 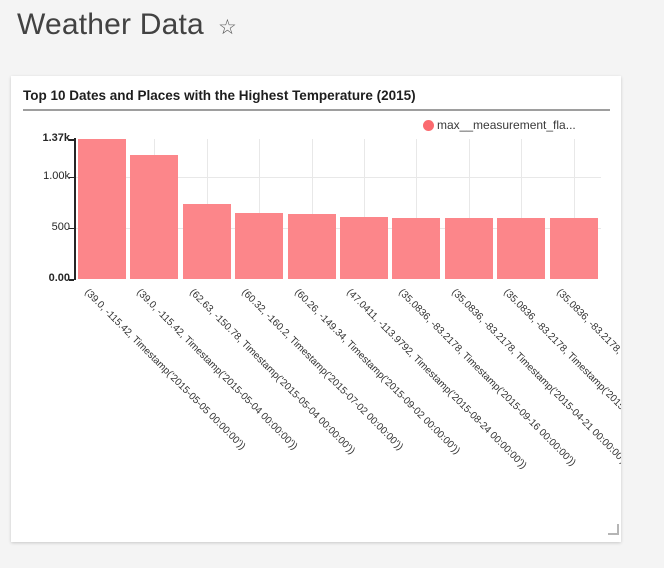 What do you see at coordinates (428, 125) in the screenshot?
I see `legend-marker-icon` at bounding box center [428, 125].